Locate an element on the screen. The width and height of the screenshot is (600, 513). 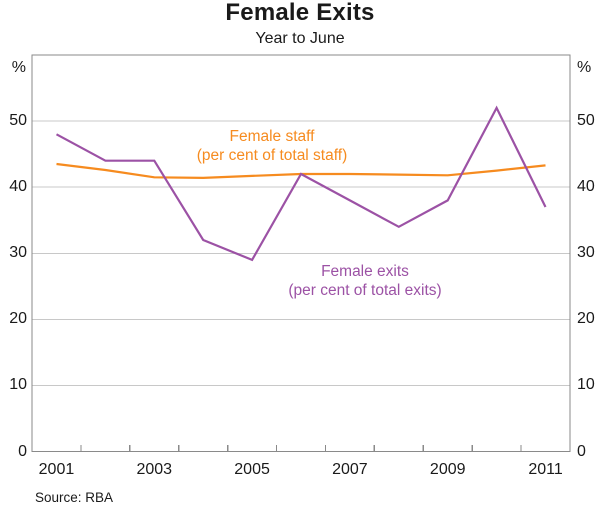
annotation-female-exits-line2: (per cent of total exits) is located at coordinates (365, 290).